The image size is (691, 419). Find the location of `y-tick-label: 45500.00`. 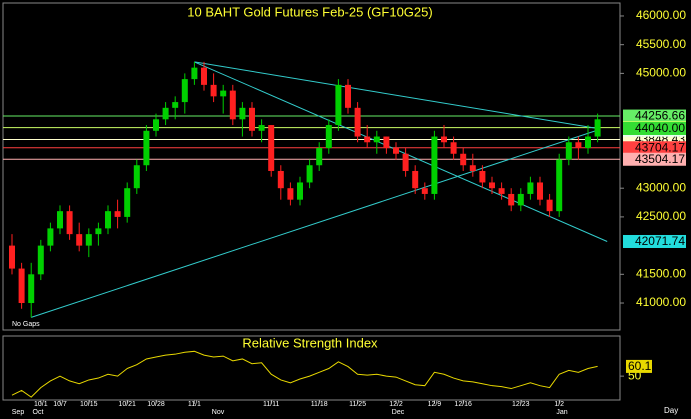

y-tick-label: 45500.00 is located at coordinates (661, 44).